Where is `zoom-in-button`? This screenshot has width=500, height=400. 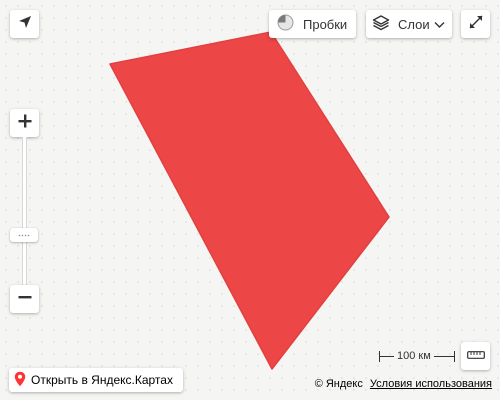 zoom-in-button is located at coordinates (24, 123).